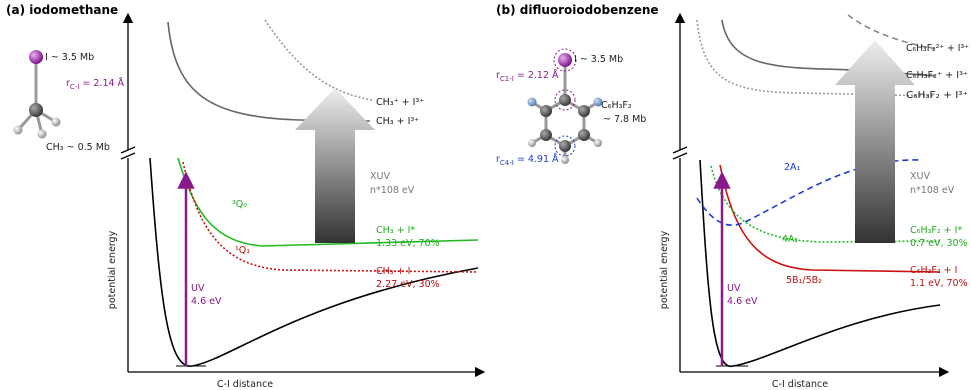 The image size is (971, 390). Describe the element at coordinates (577, 10) in the screenshot. I see `panel-title: (b) difluoroiodobenzene` at that location.